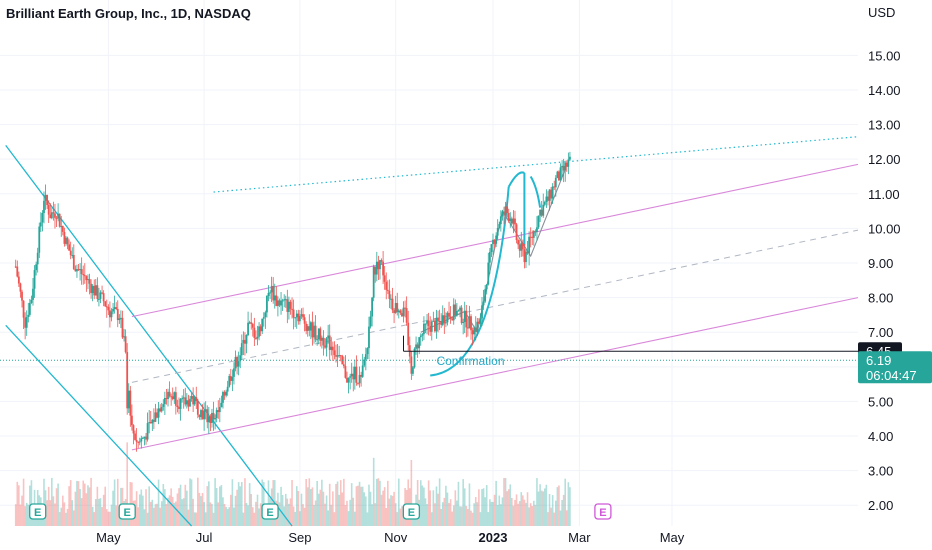 The image size is (932, 550). What do you see at coordinates (292, 484) in the screenshot?
I see `volume-bars` at bounding box center [292, 484].